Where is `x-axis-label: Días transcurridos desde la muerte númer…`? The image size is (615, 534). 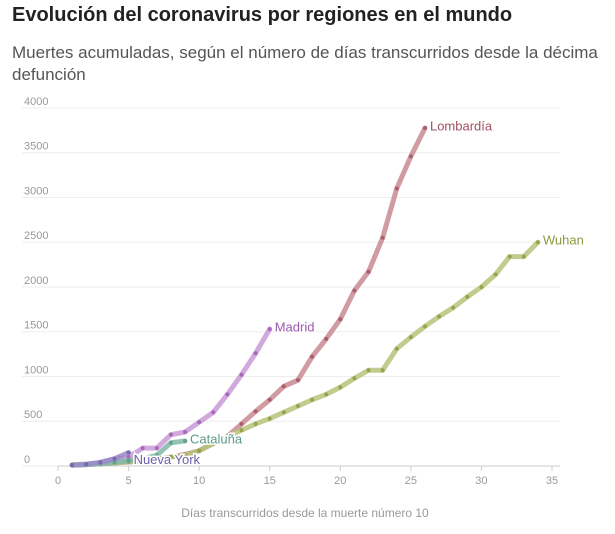 x-axis-label: Días transcurridos desde la muerte númer… is located at coordinates (305, 513).